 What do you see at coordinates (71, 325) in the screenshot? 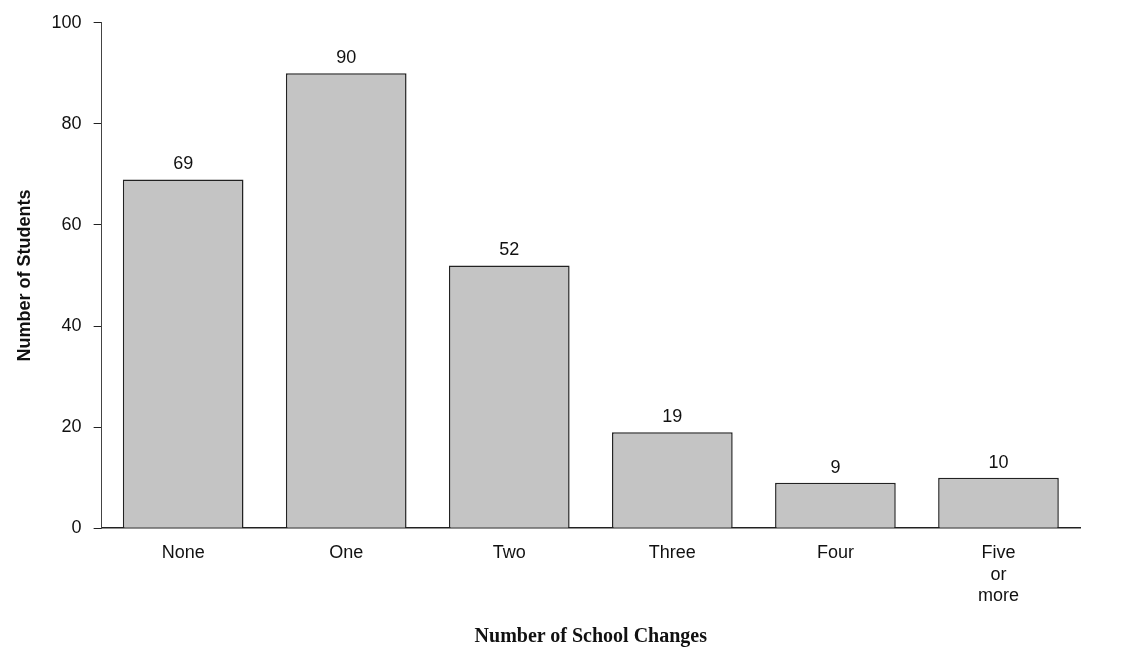
I see `y-tick-label: 40` at bounding box center [71, 325].